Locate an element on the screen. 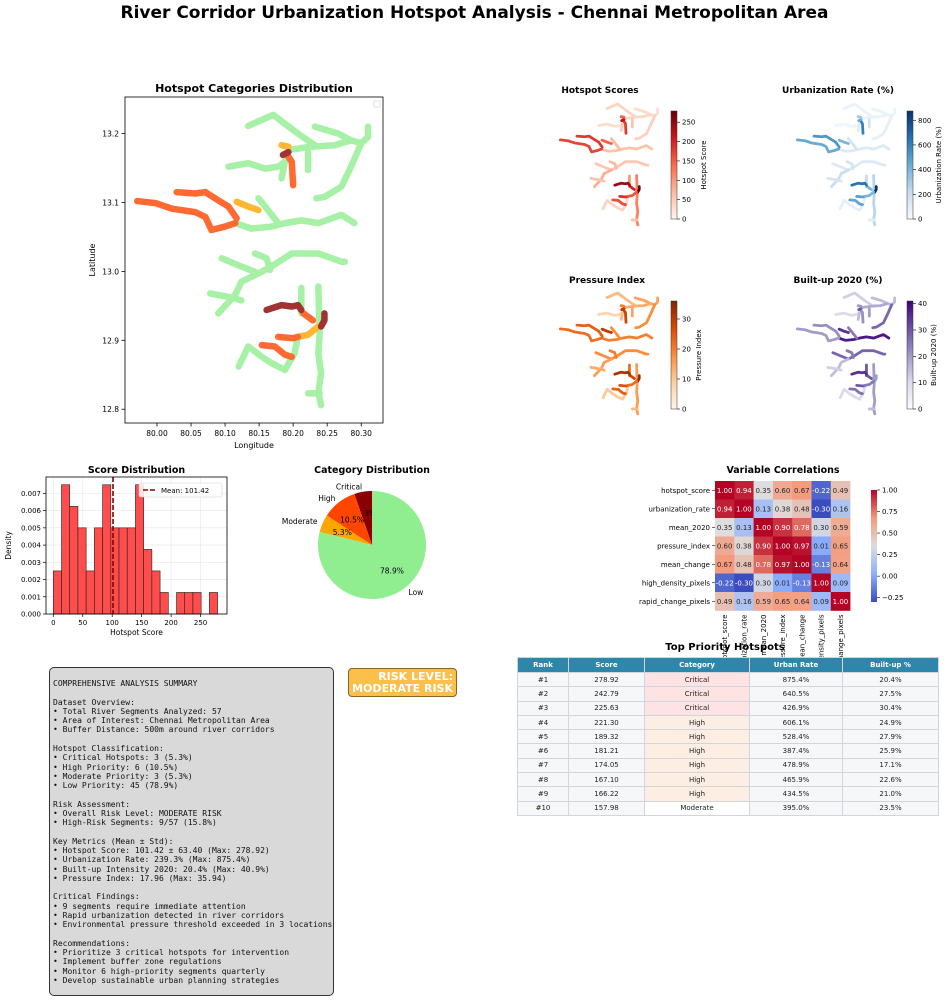 This screenshot has width=949, height=1000. x-tick-label: 80.15 is located at coordinates (259, 433).